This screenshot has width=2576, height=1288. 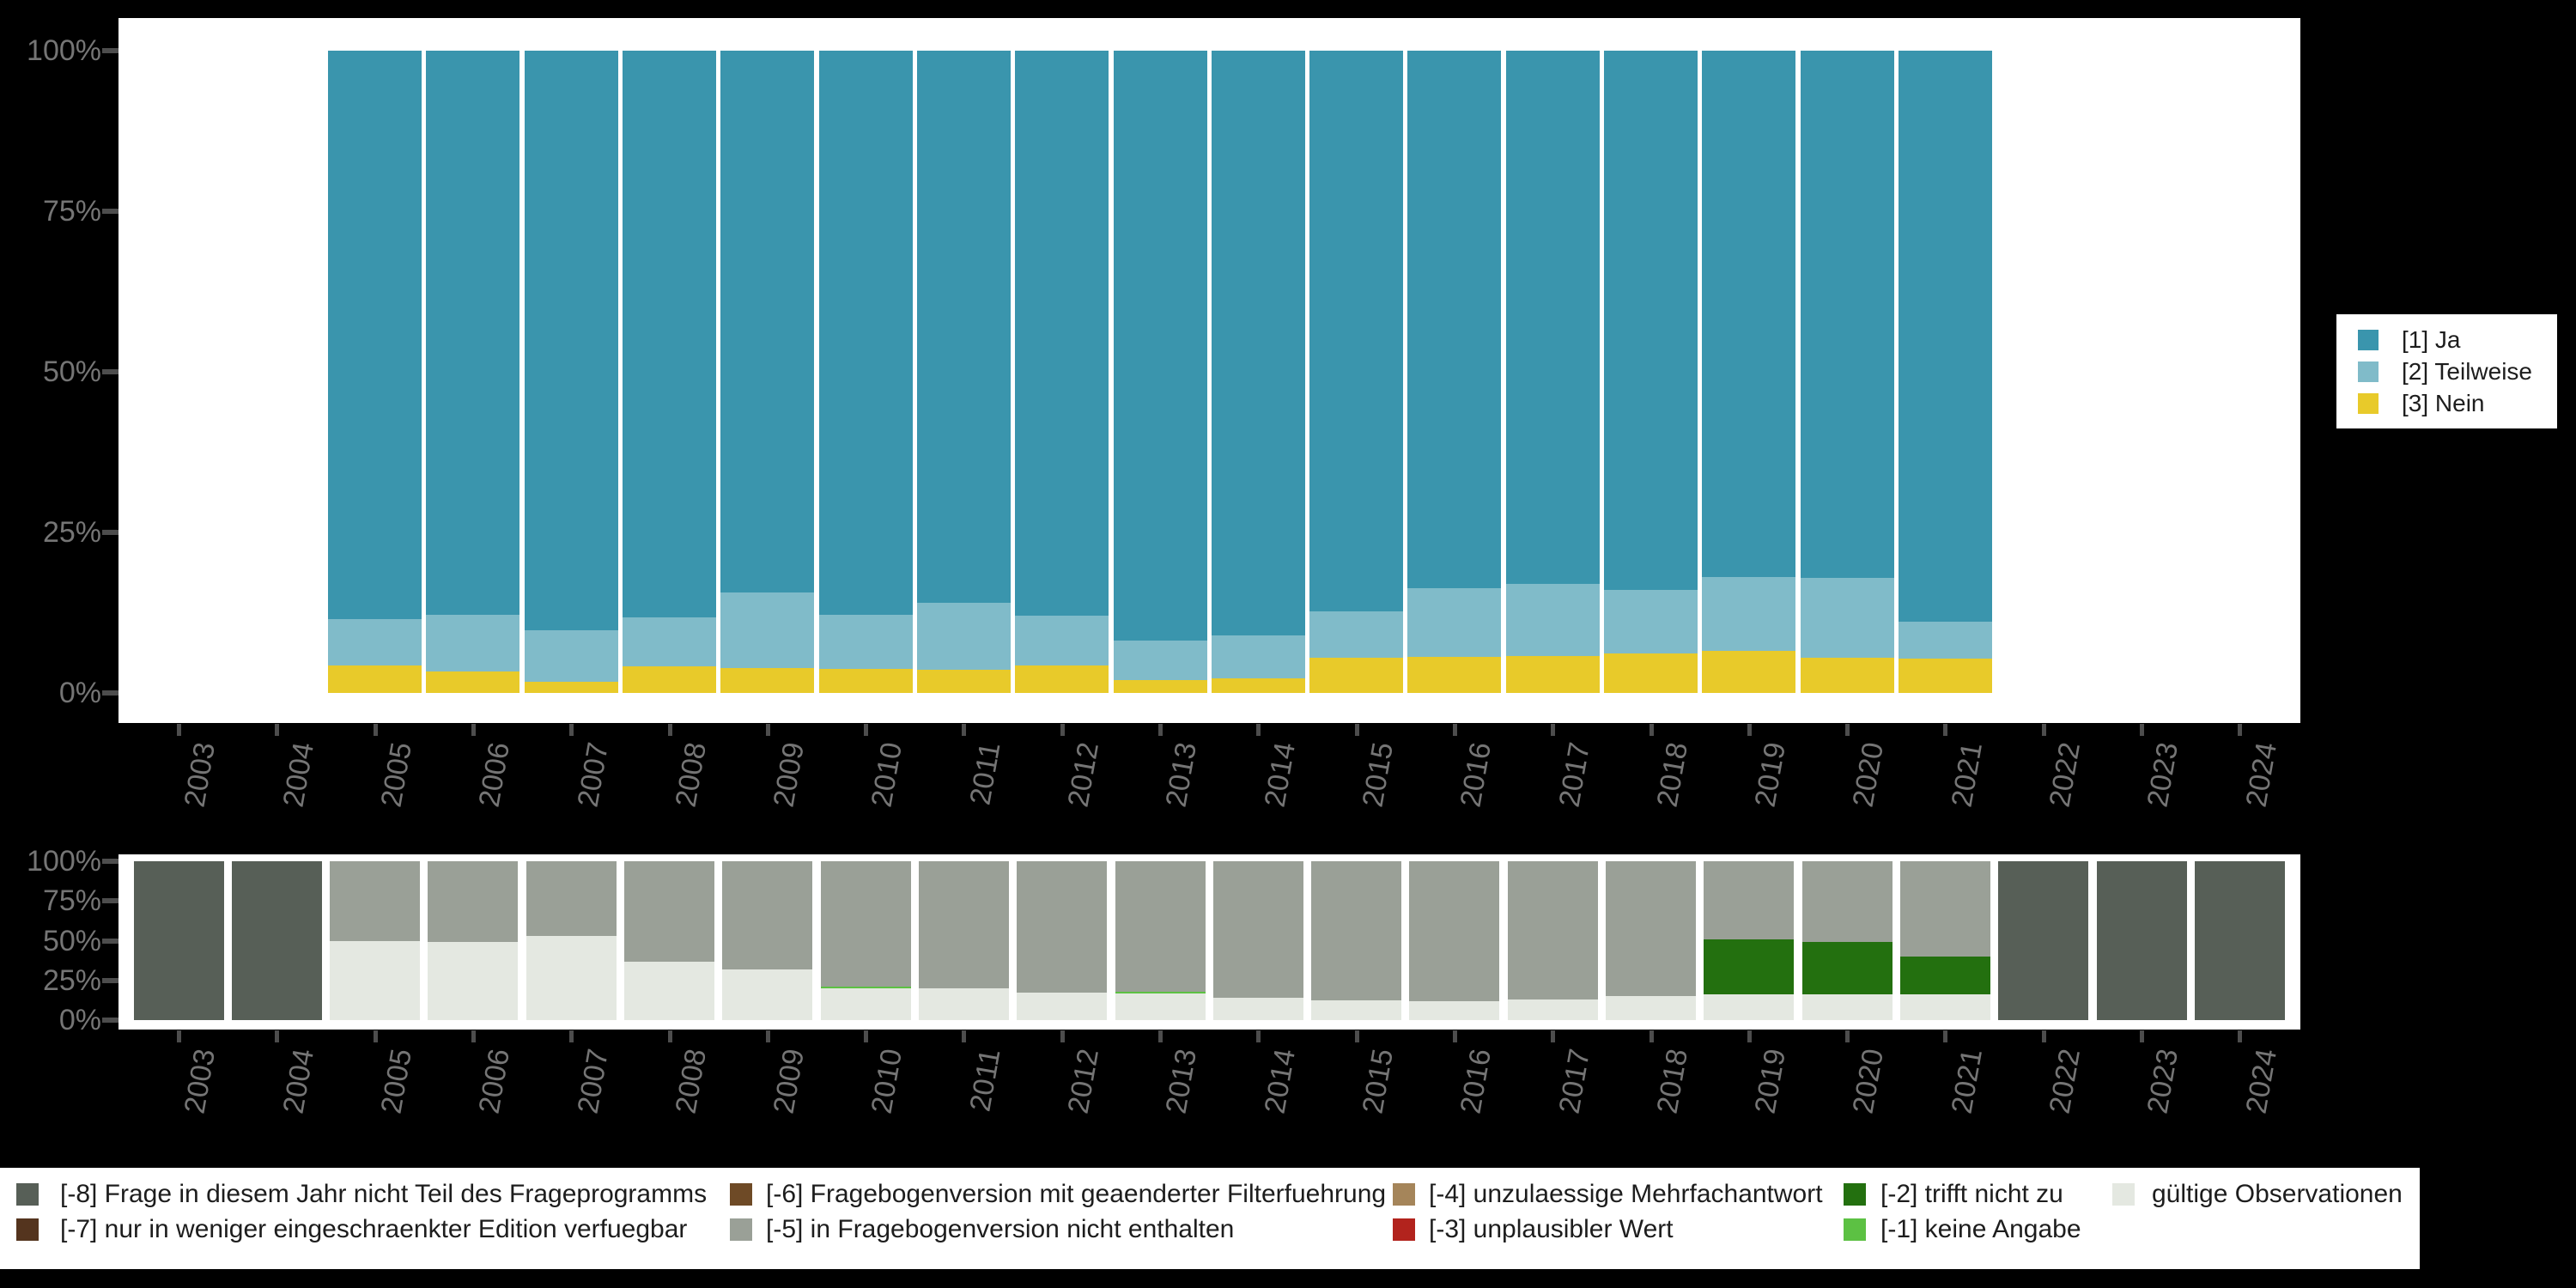 What do you see at coordinates (376, 980) in the screenshot?
I see `bar-2005-valid` at bounding box center [376, 980].